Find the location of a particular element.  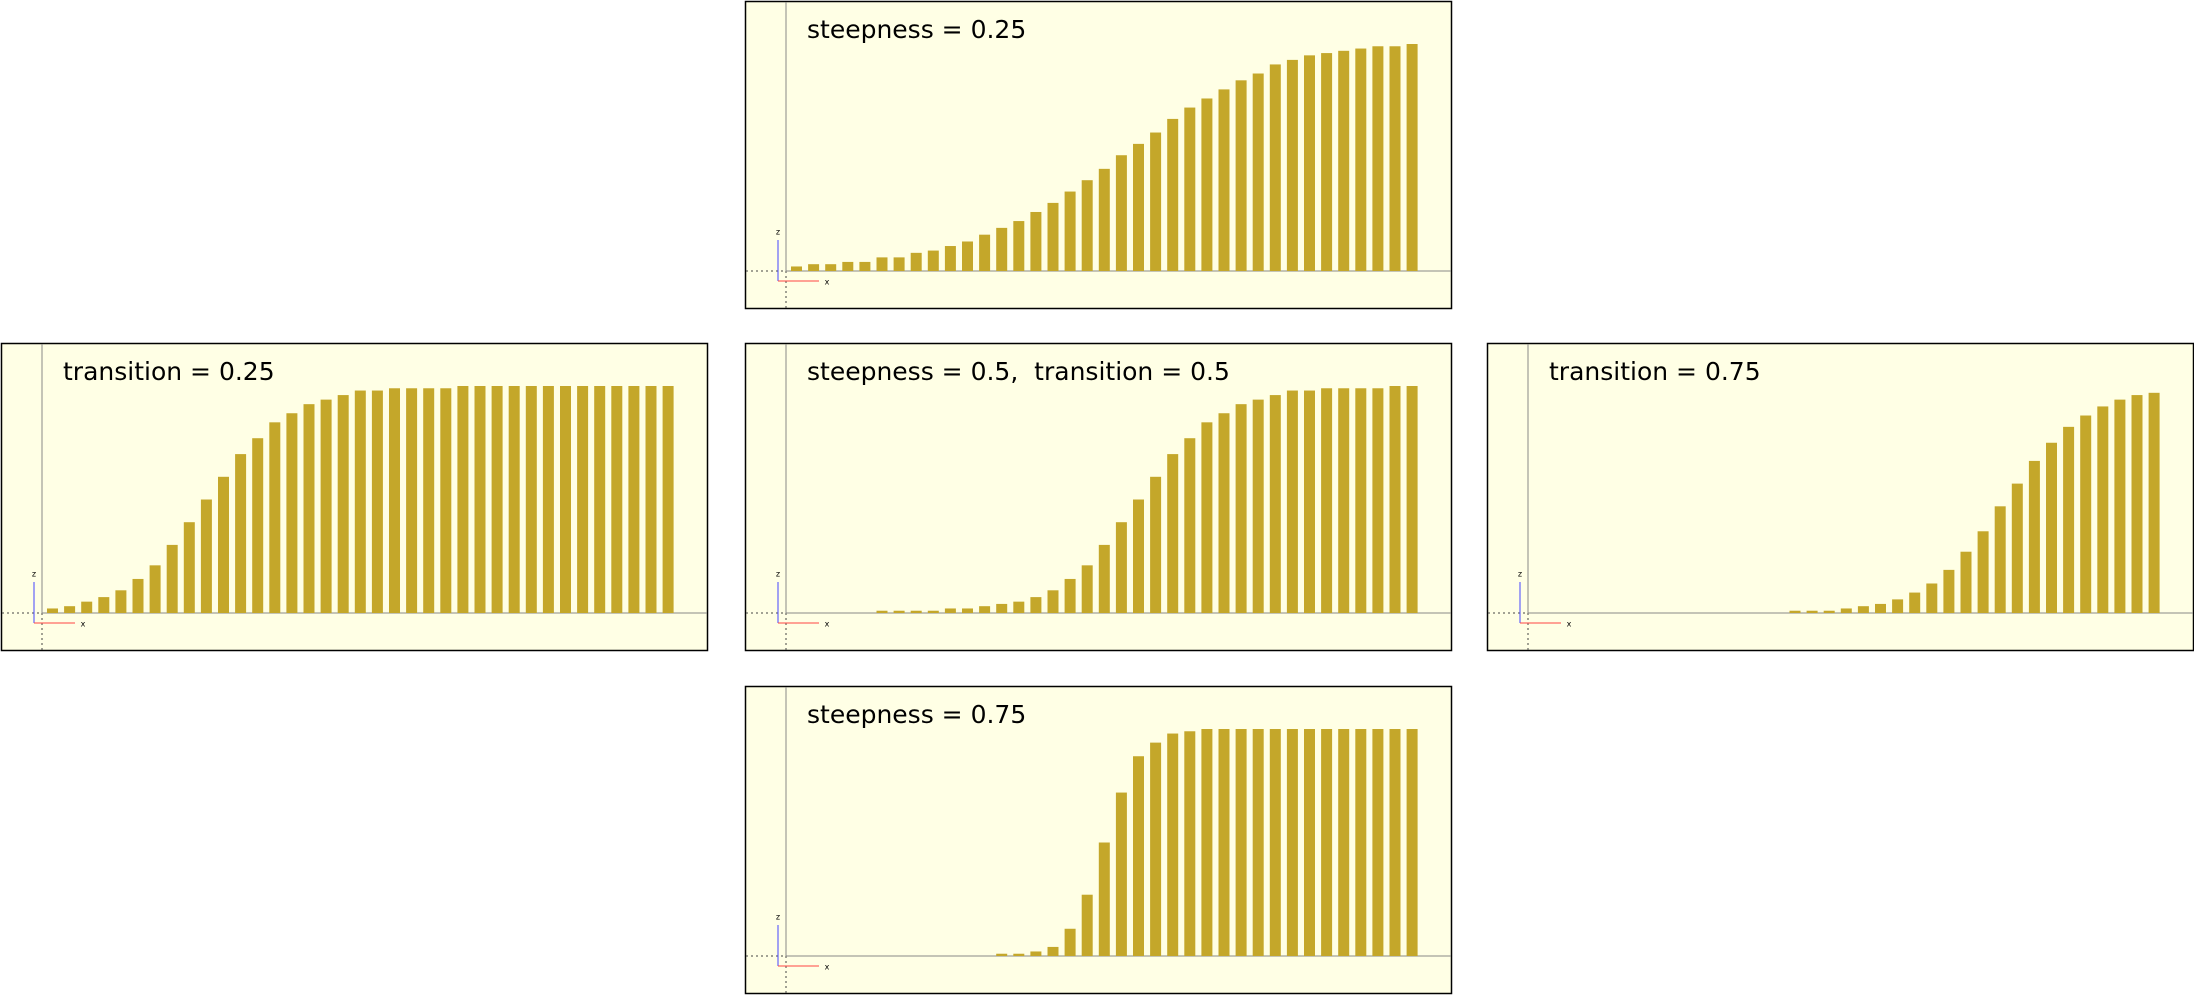

panel-title: transition = 0.75 is located at coordinates (1655, 371).